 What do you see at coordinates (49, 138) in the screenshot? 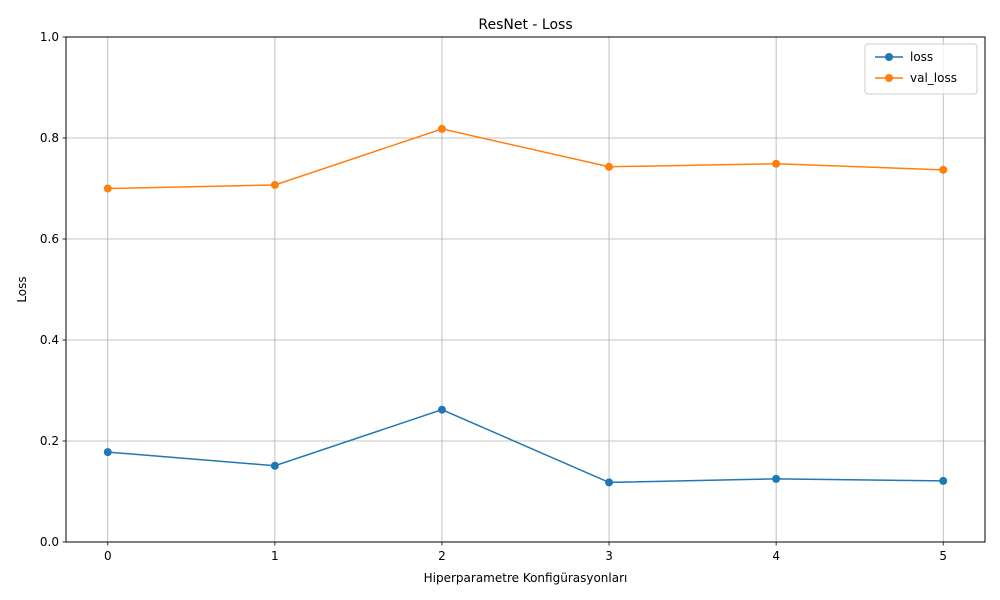
I see `y-tick-label: 0.8` at bounding box center [49, 138].